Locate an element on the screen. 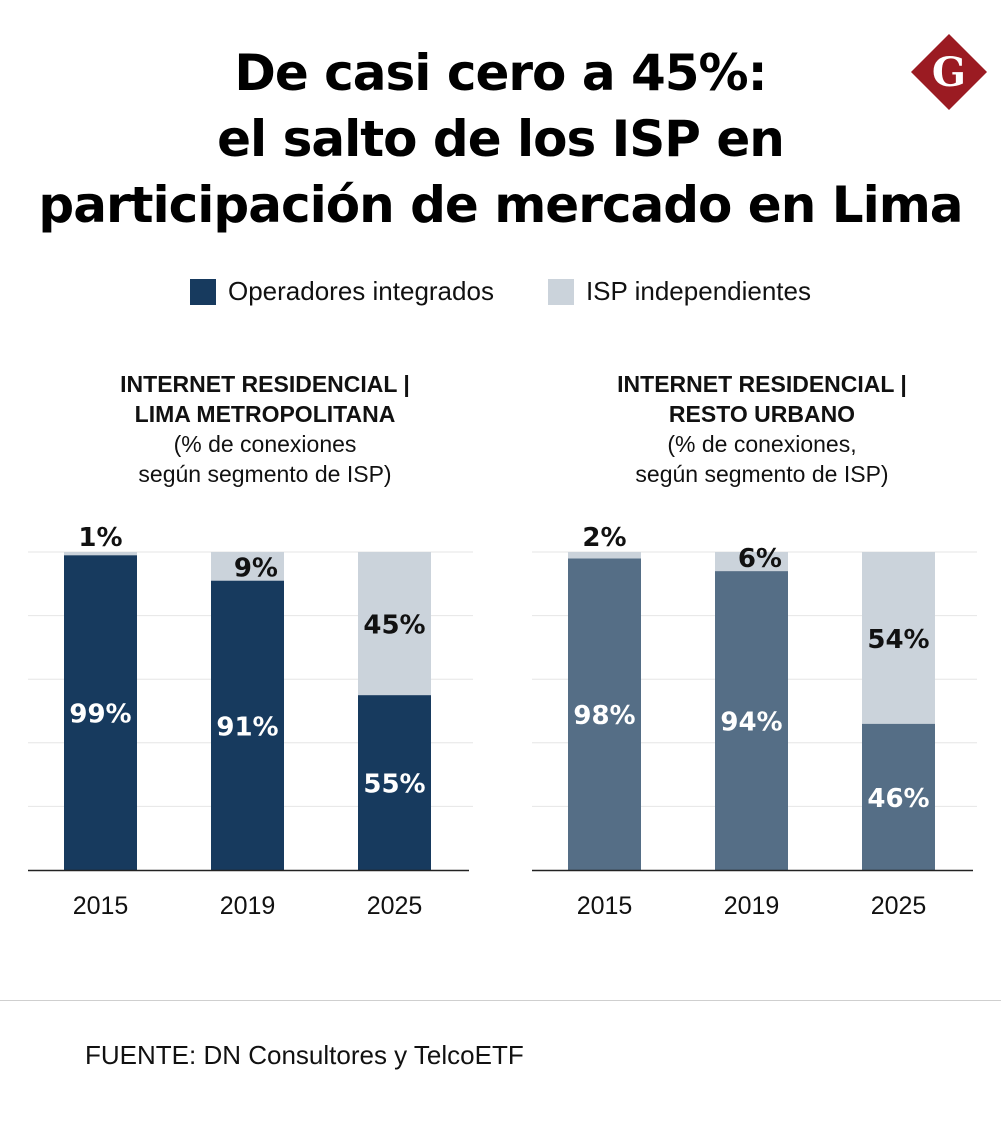 Image resolution: width=1001 pixels, height=1126 pixels. divider is located at coordinates (500, 1000).